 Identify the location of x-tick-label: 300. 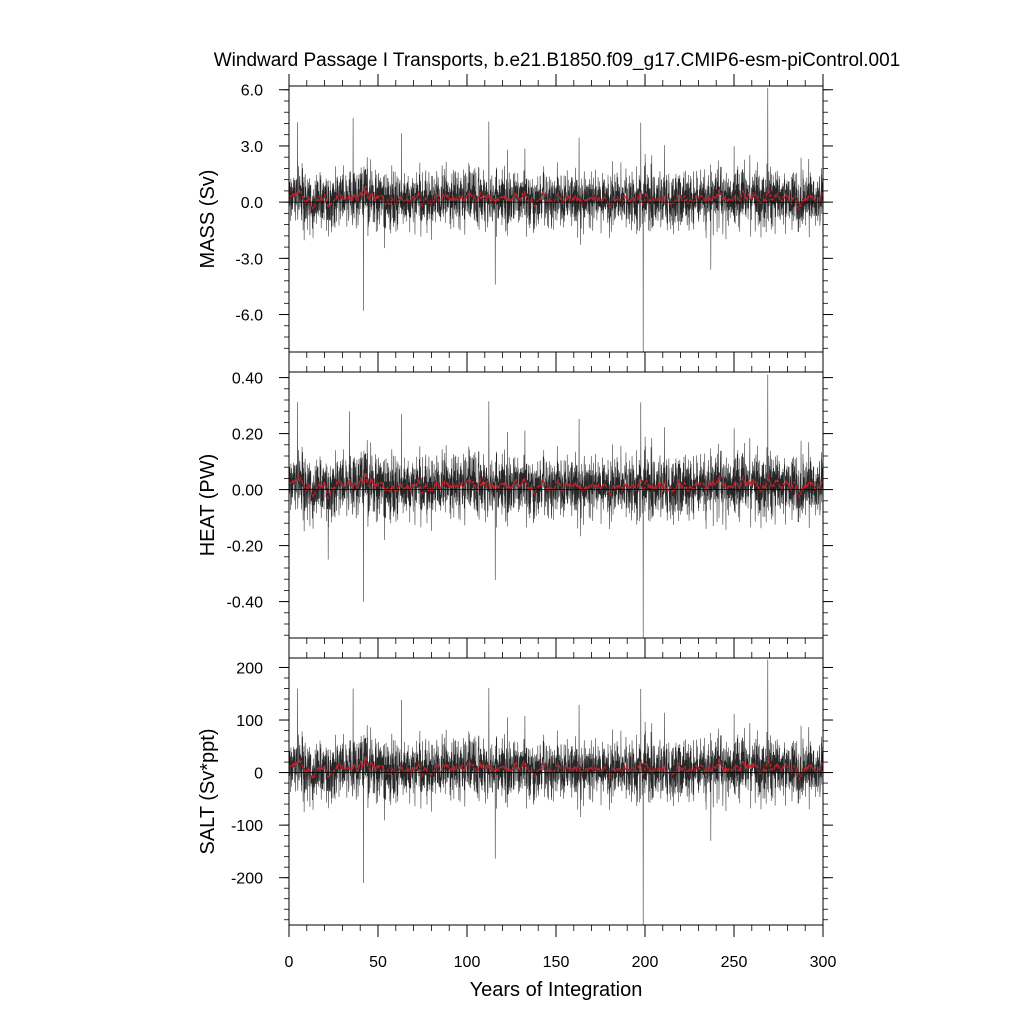
(823, 962).